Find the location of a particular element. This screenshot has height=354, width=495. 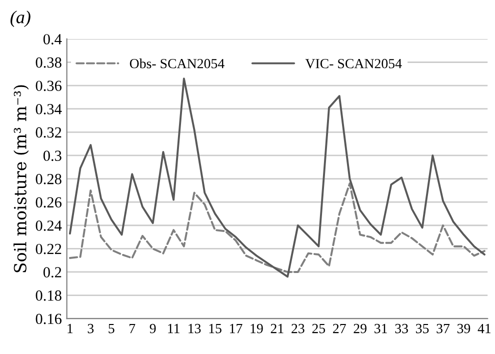

y-tick-label: 0.26 is located at coordinates (49, 202).